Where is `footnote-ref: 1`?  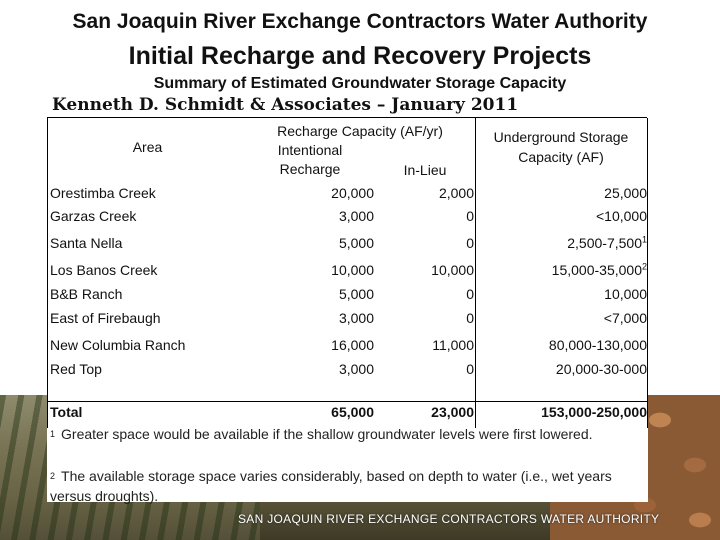
footnote-ref: 1 is located at coordinates (644, 239).